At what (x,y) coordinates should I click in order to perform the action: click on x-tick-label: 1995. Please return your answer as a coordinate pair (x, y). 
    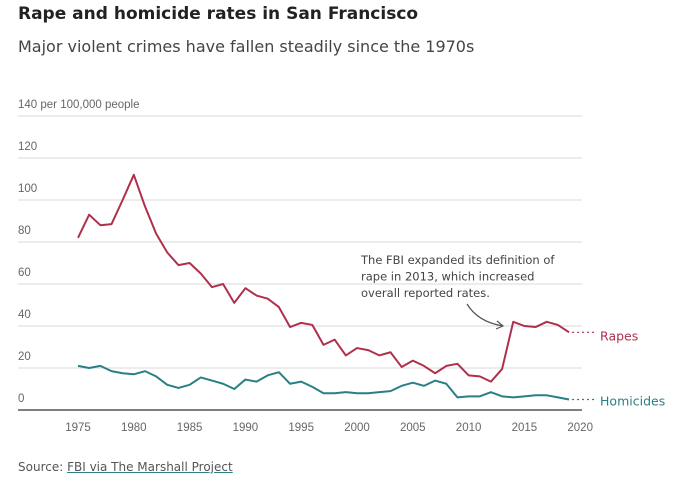
    Looking at the image, I should click on (301, 428).